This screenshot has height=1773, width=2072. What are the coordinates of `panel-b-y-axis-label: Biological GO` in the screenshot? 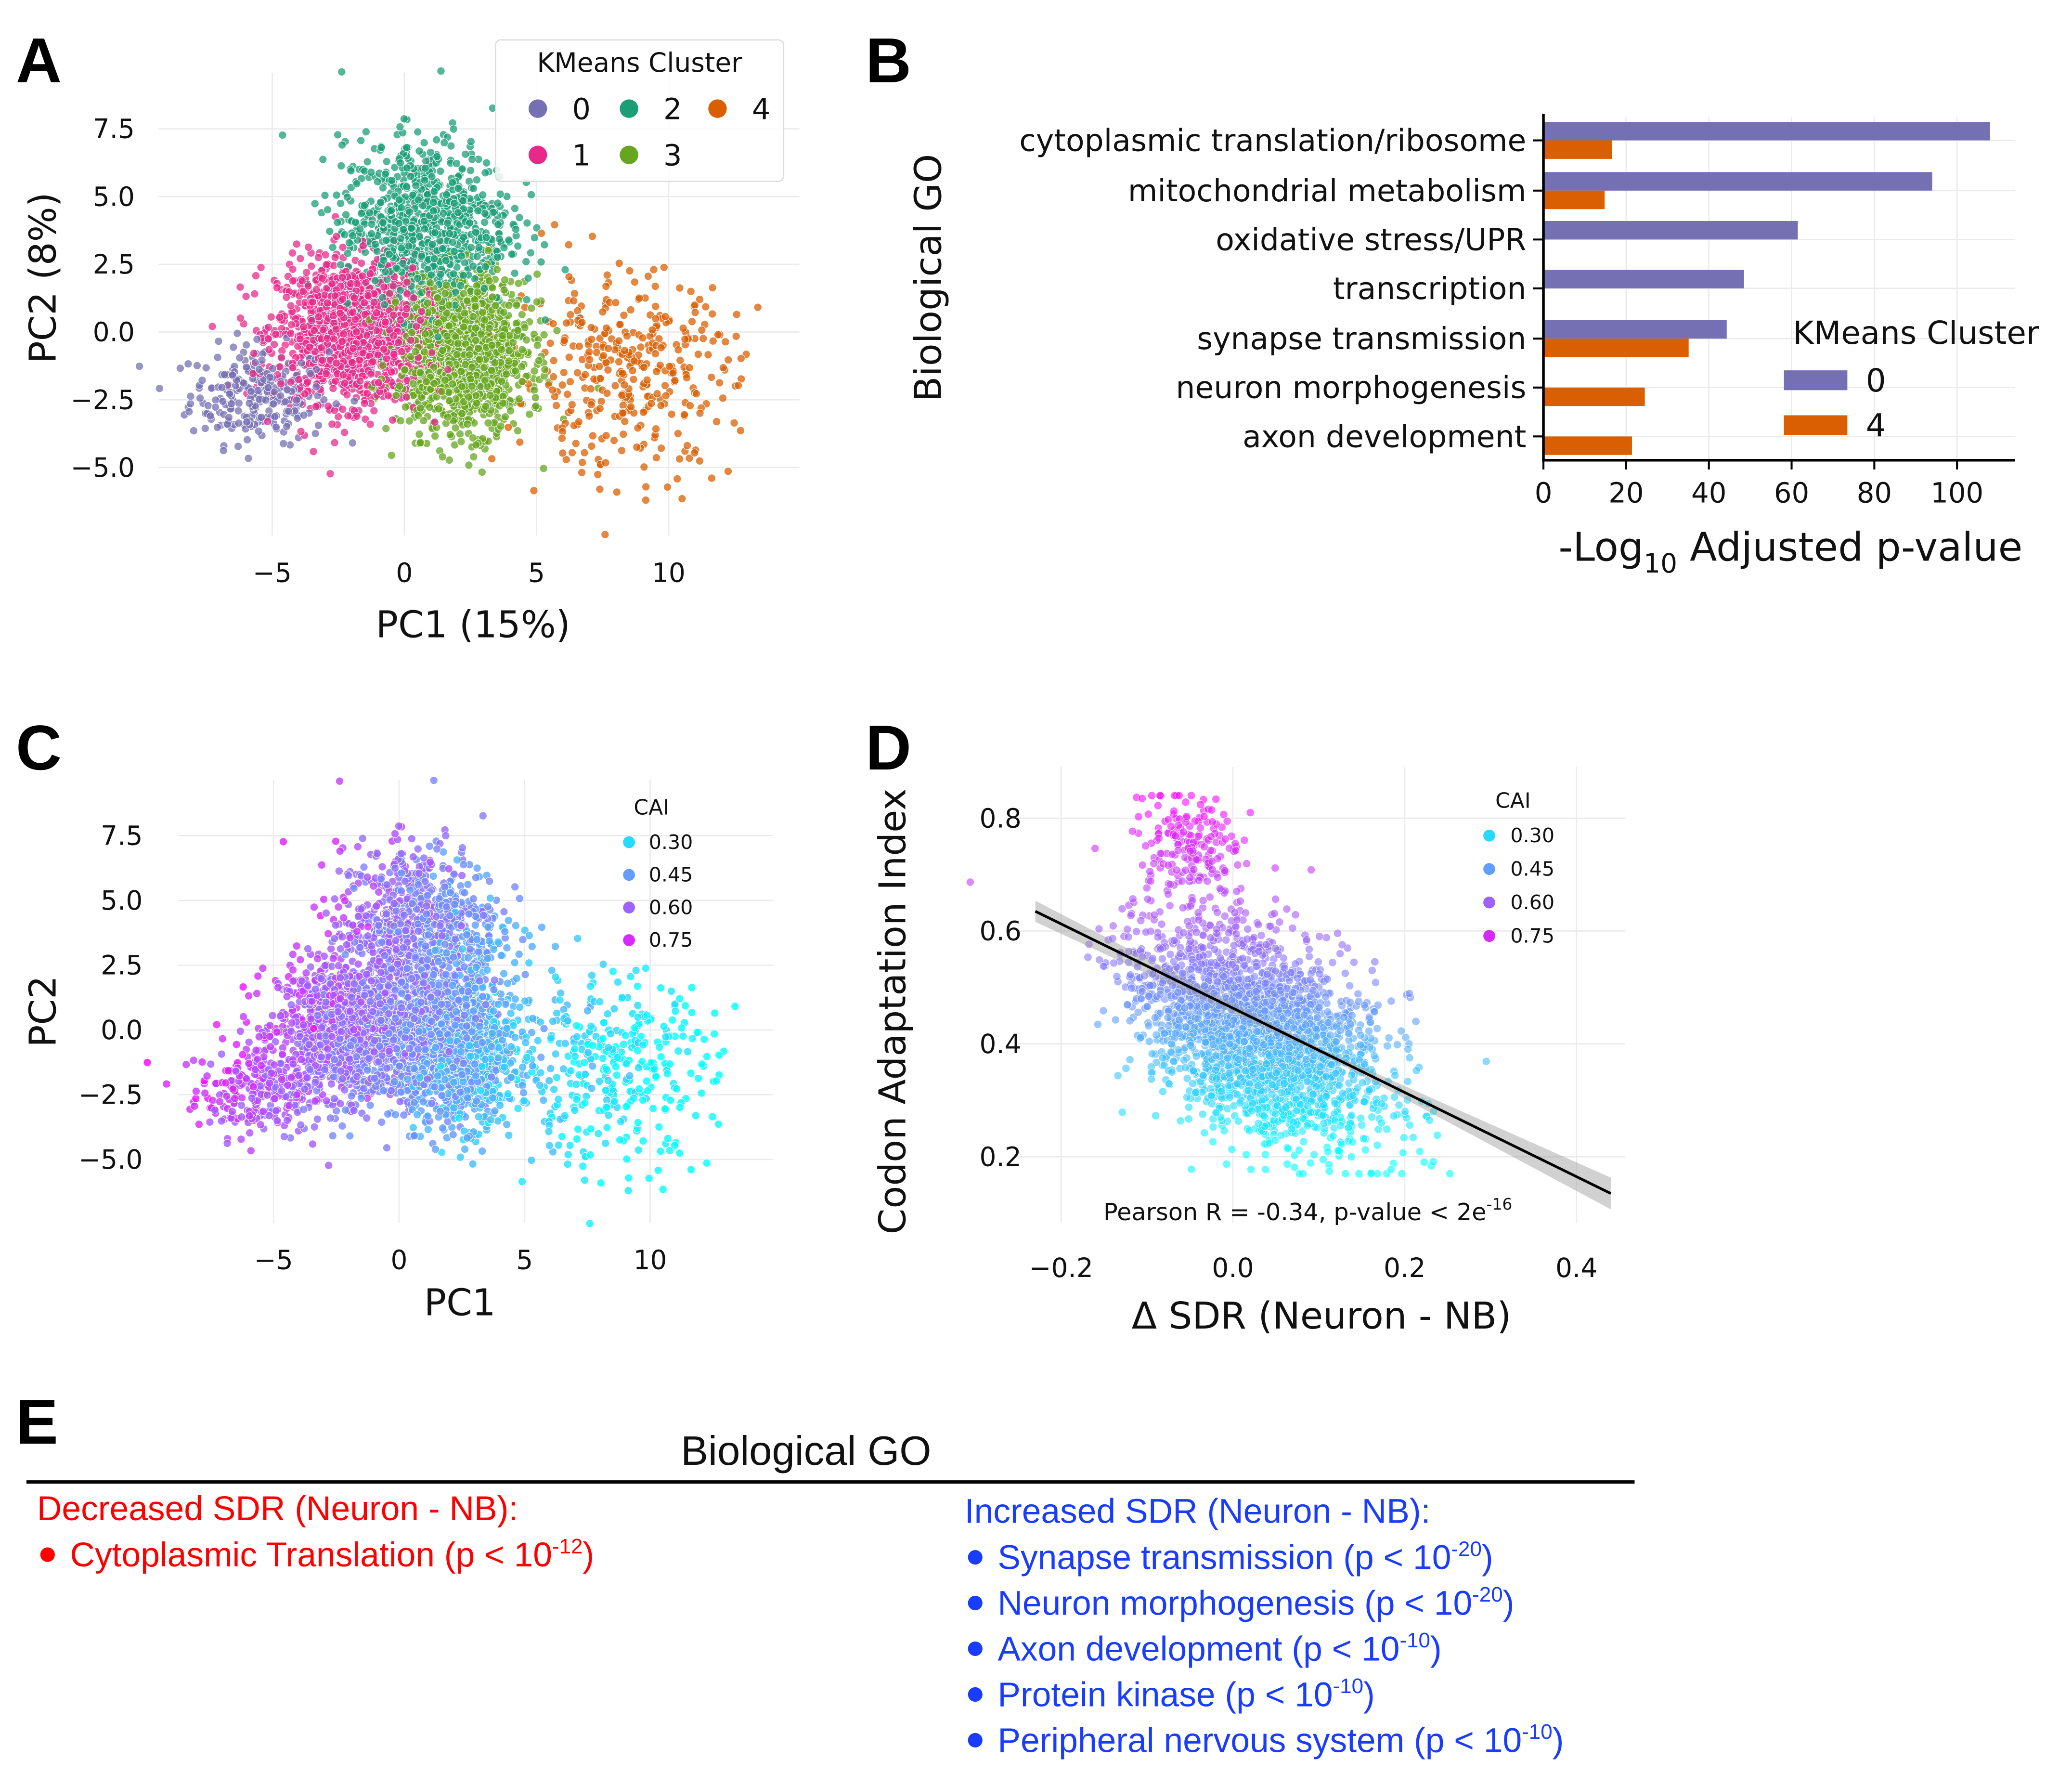 It's located at (928, 278).